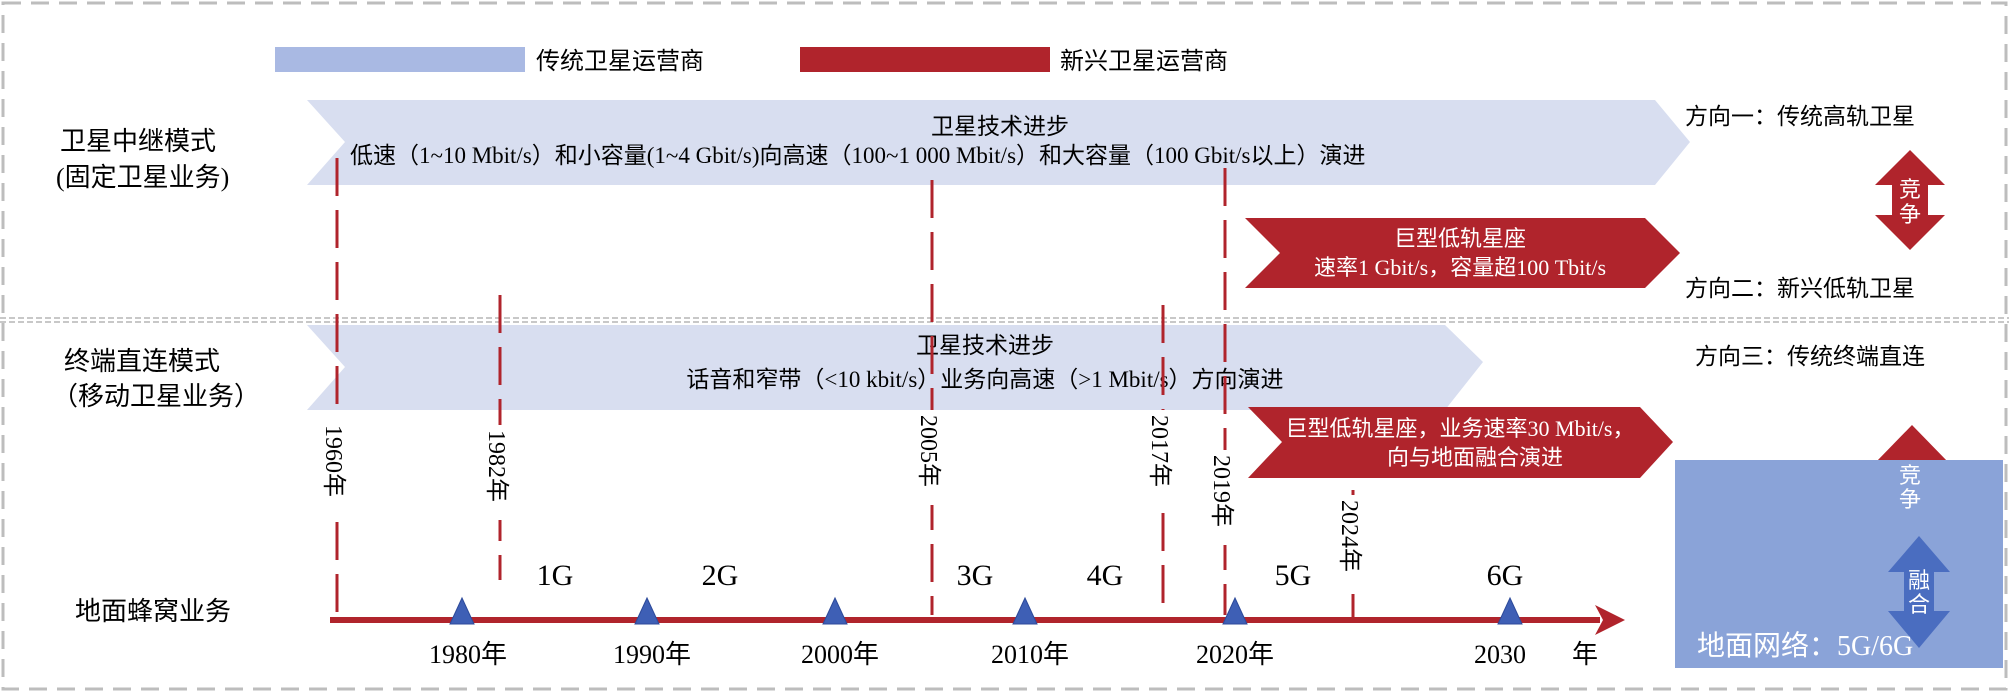 Image resolution: width=2009 pixels, height=692 pixels. I want to click on direct-leo-line2: 向与地面融合演进, so click(1475, 457).